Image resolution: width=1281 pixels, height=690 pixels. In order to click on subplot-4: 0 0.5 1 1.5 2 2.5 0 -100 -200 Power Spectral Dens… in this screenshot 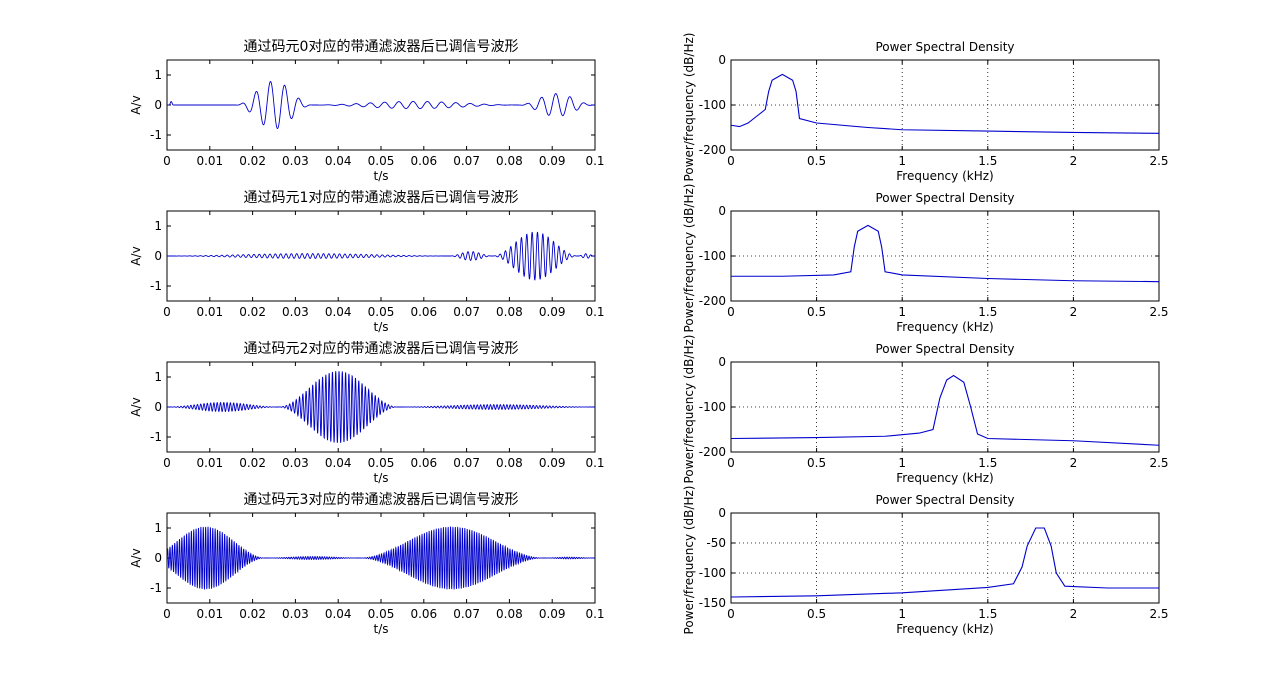, I will do `click(925, 259)`.